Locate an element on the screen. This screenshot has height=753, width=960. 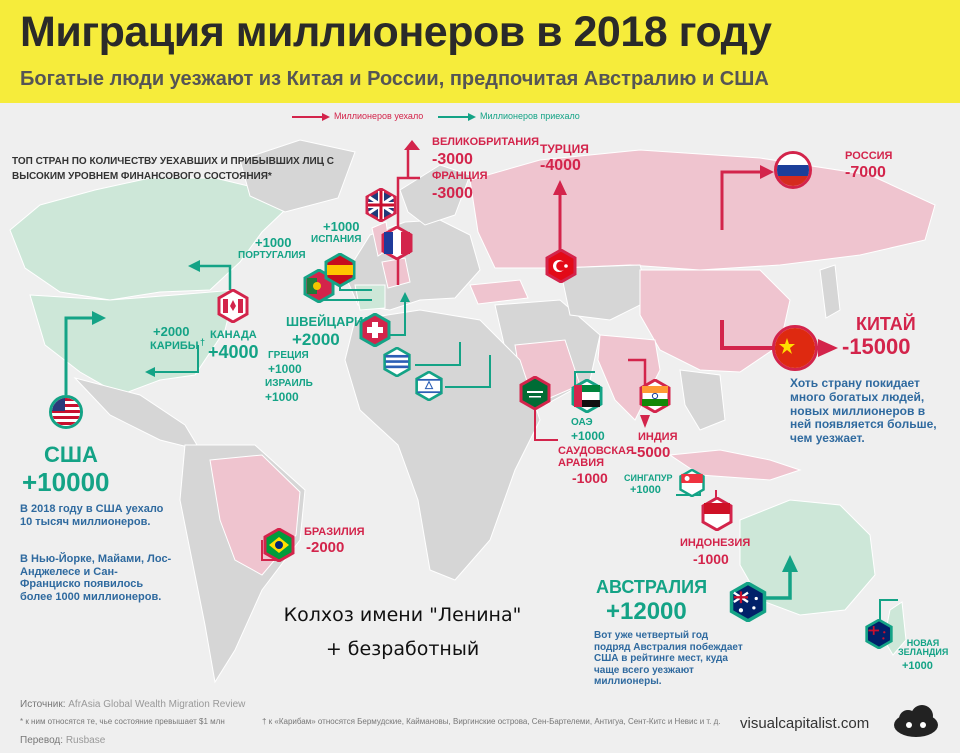
uae-inflow-arrow is located at coordinates (584, 378).